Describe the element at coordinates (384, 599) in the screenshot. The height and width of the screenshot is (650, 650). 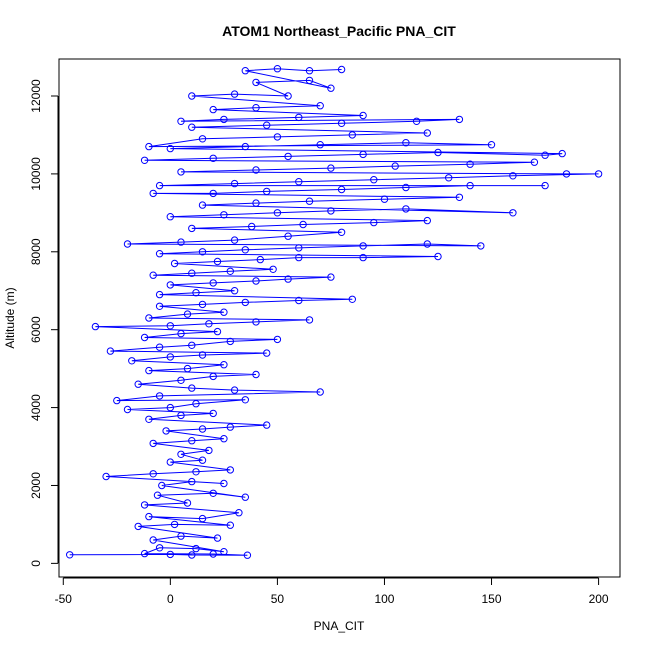
I see `x-tick-label: 100` at that location.